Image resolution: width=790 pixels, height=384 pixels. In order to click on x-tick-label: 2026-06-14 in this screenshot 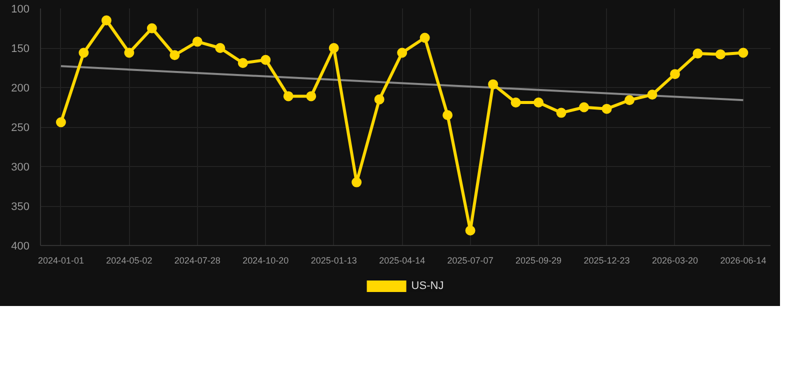, I will do `click(743, 261)`.